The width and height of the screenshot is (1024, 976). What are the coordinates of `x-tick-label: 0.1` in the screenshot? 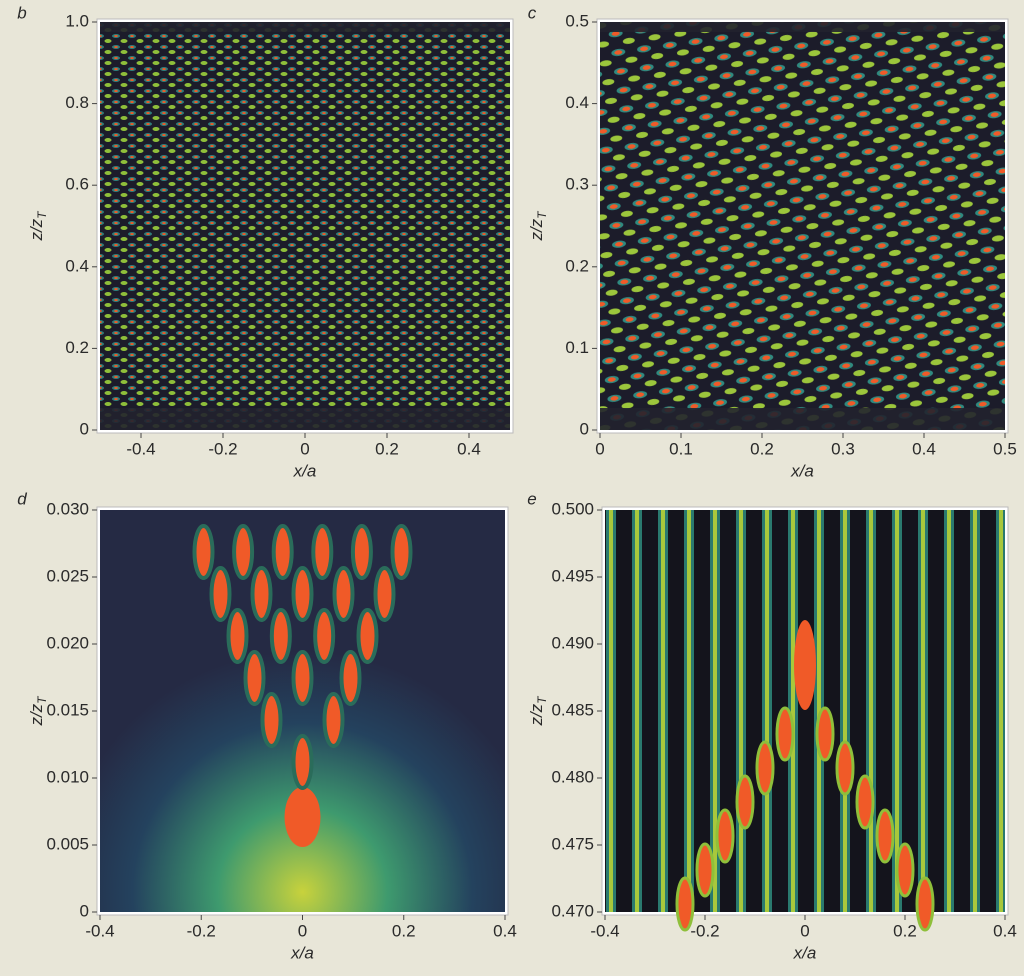 It's located at (681, 448).